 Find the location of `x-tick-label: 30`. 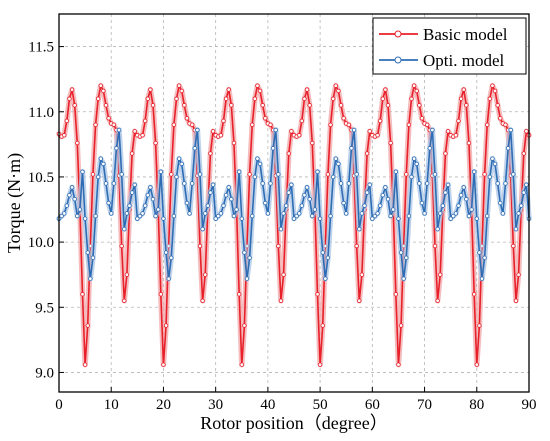

x-tick-label: 30 is located at coordinates (215, 405).